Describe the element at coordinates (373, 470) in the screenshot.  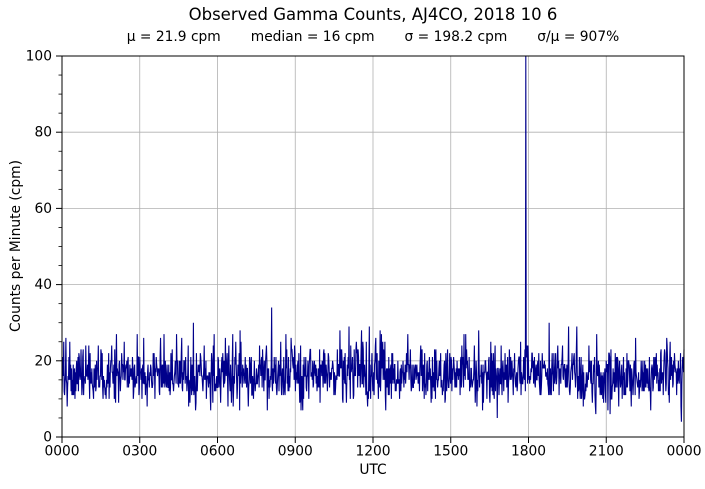
I see `x-axis-label: UTC` at that location.